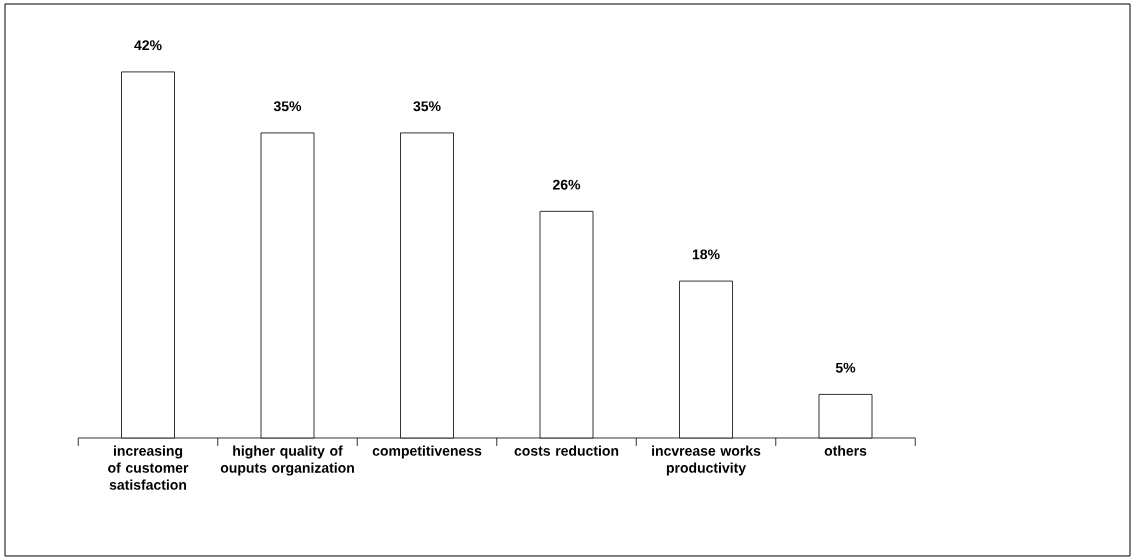 The height and width of the screenshot is (560, 1135). Describe the element at coordinates (566, 450) in the screenshot. I see `x-tick-label: costs reduction` at that location.